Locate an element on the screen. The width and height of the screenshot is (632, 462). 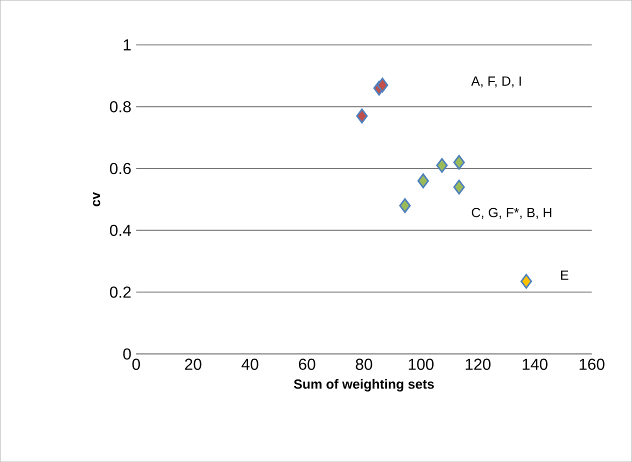
y-tick-label: 0.8 is located at coordinates (120, 106).